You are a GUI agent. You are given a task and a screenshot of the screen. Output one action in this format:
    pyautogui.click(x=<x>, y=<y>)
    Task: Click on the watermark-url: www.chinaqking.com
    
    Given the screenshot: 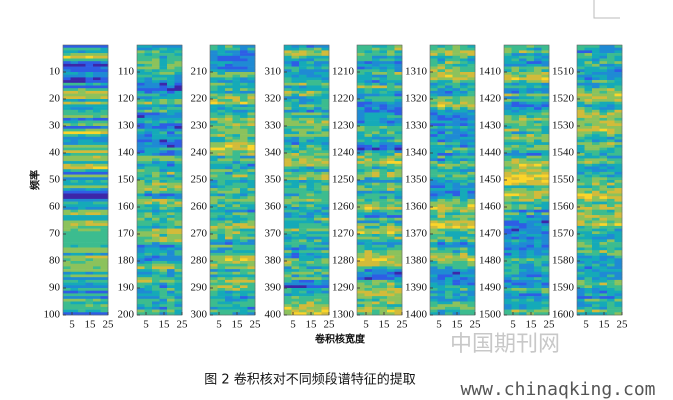 What is the action you would take?
    pyautogui.click(x=557, y=389)
    